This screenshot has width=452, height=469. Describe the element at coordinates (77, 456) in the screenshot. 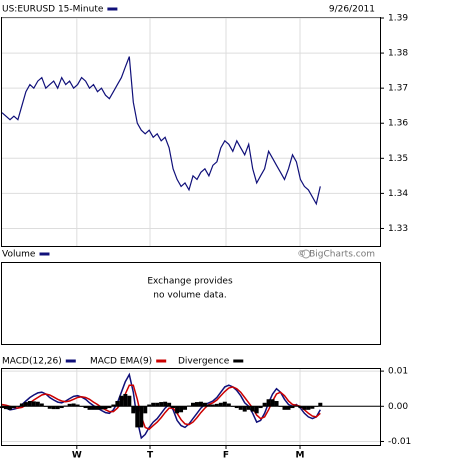

I see `x-tick-label: W` at that location.